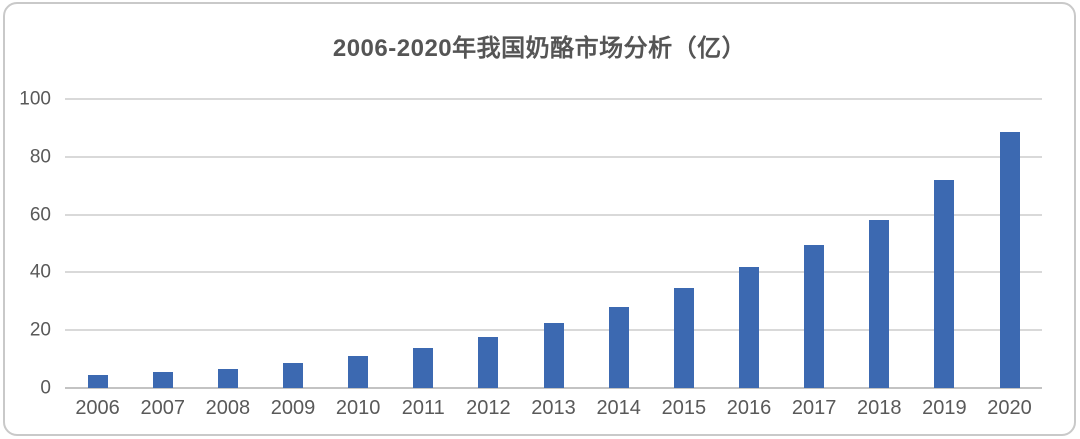 Image resolution: width=1080 pixels, height=439 pixels. Describe the element at coordinates (45, 388) in the screenshot. I see `y-tick-label-0: 0` at that location.